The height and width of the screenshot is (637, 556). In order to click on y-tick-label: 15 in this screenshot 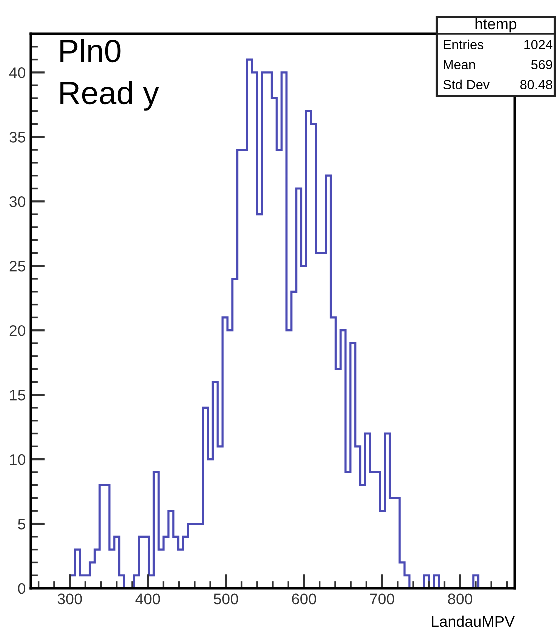, I will do `click(18, 395)`.